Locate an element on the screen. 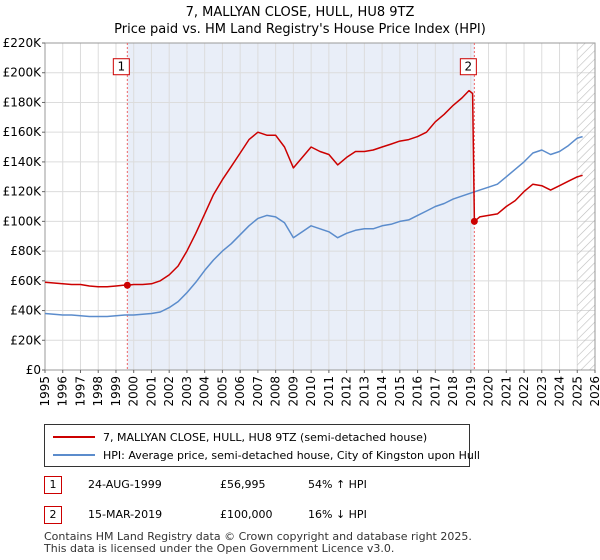  x-tick-label: 2011 is located at coordinates (329, 391).